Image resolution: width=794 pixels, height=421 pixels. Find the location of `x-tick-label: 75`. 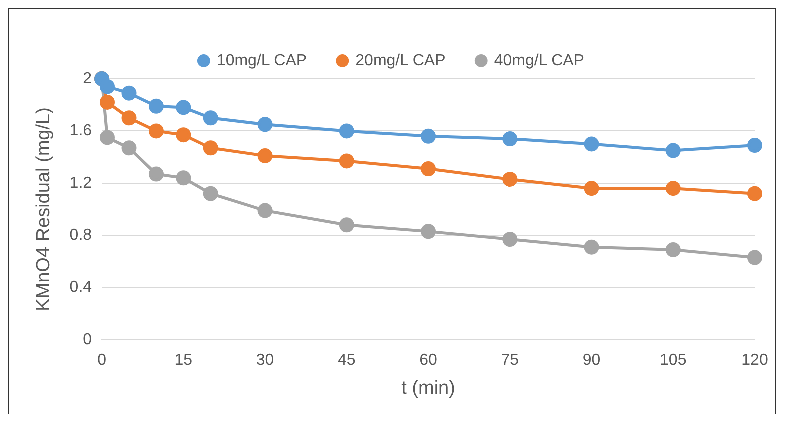

x-tick-label: 75 is located at coordinates (510, 361).